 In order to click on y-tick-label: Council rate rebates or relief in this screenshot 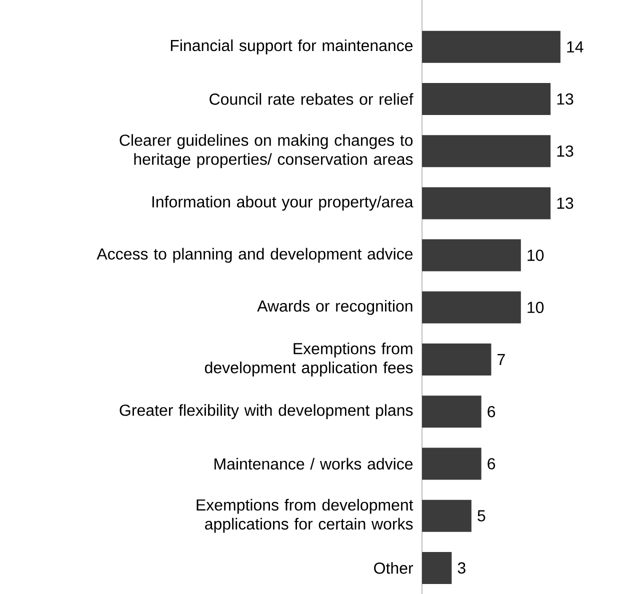, I will do `click(312, 99)`.